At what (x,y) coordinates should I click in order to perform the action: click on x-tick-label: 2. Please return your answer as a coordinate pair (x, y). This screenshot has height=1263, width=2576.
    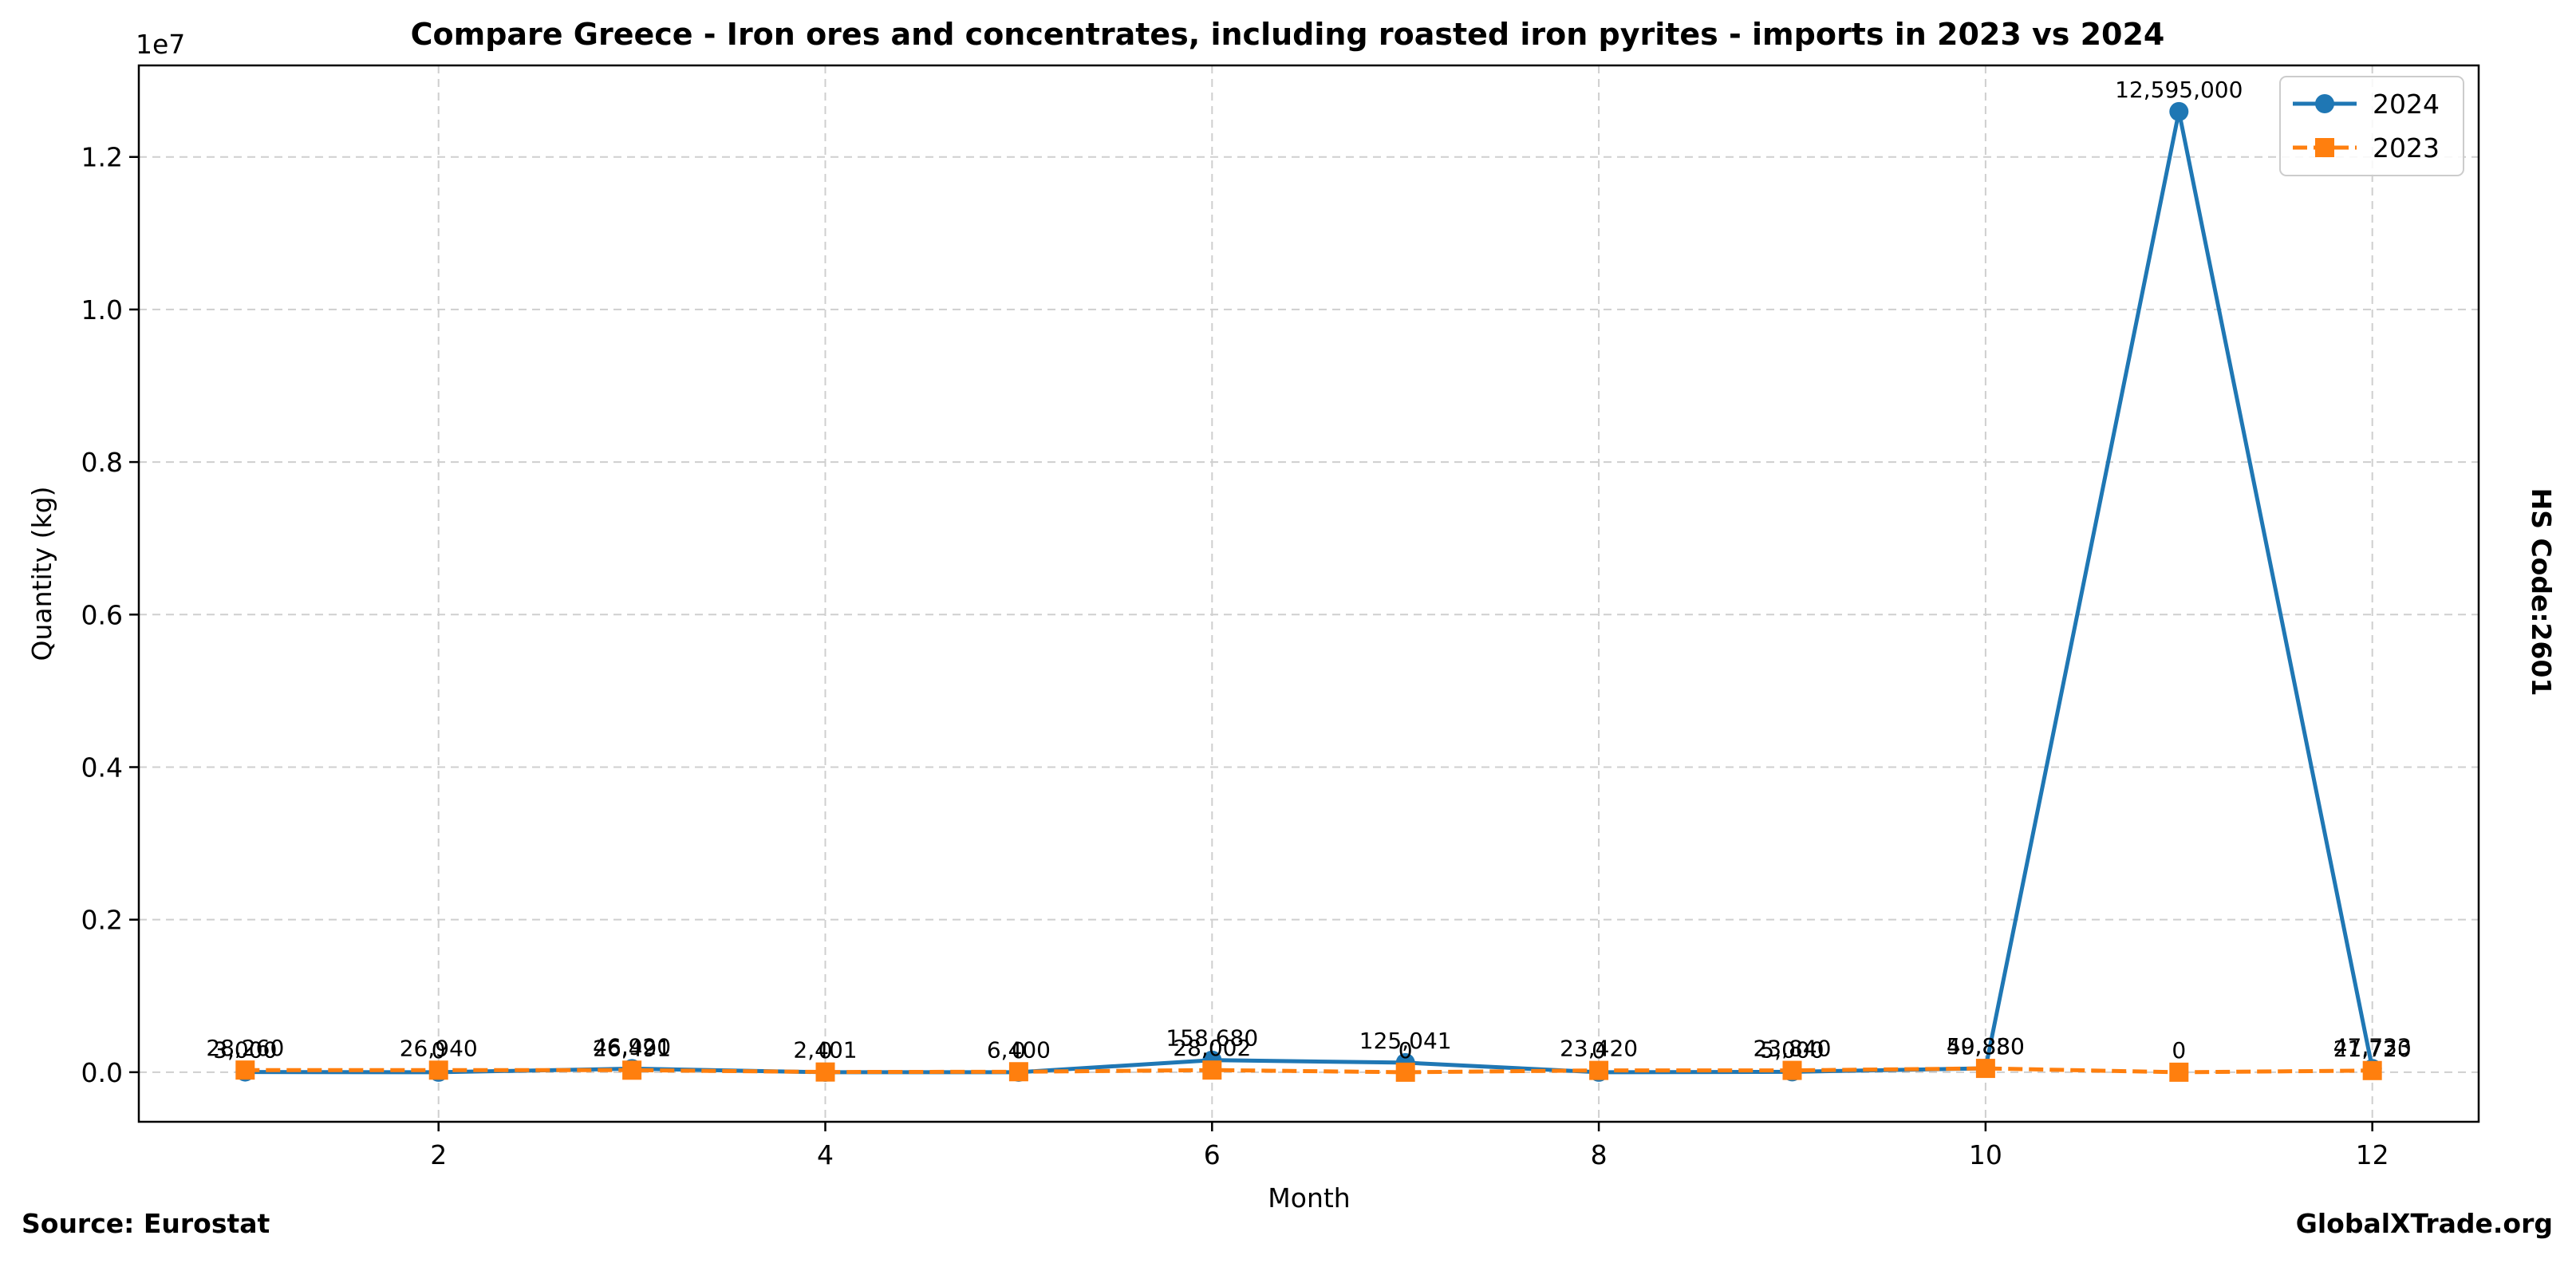
    Looking at the image, I should click on (439, 1154).